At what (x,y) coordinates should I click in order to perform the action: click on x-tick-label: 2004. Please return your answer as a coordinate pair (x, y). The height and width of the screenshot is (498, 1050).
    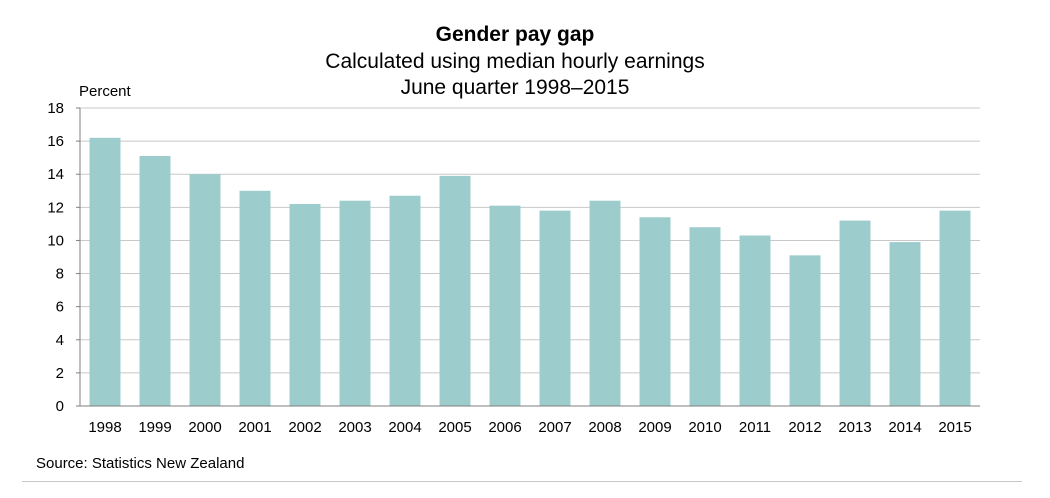
    Looking at the image, I should click on (404, 427).